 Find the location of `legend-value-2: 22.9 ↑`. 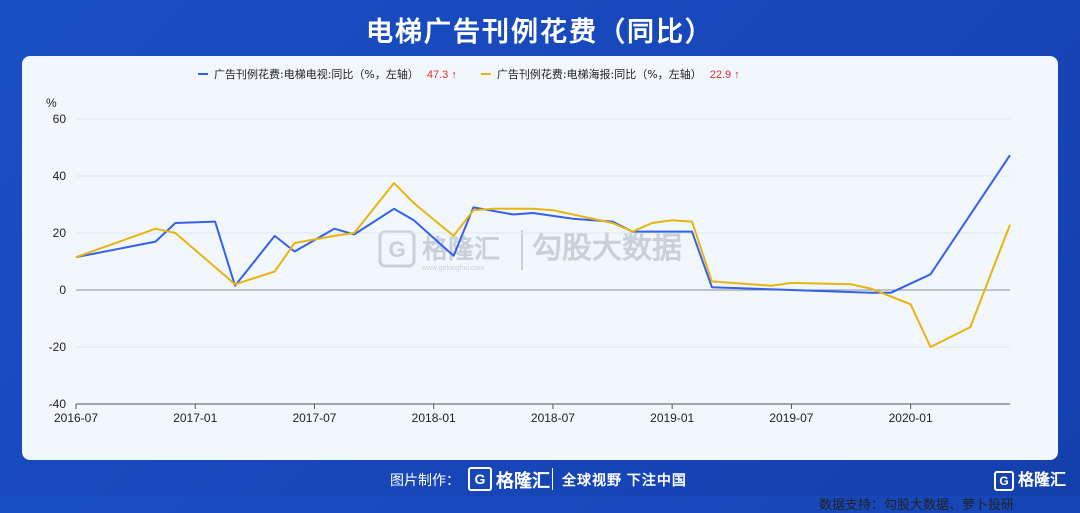

legend-value-2: 22.9 ↑ is located at coordinates (725, 75).